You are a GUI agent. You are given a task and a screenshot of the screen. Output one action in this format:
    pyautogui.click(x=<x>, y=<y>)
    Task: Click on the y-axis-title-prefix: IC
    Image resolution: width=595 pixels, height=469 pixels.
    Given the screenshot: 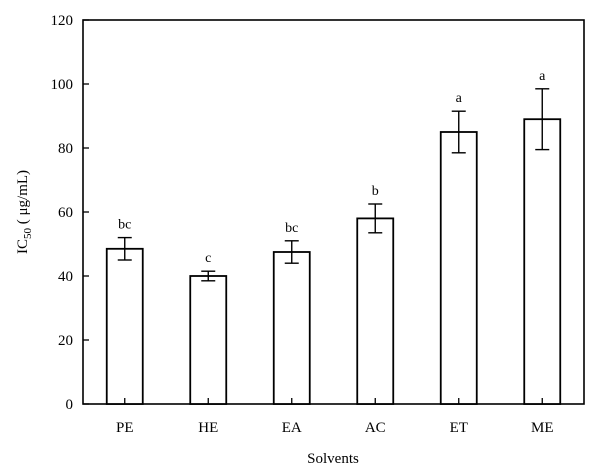 What is the action you would take?
    pyautogui.click(x=23, y=246)
    